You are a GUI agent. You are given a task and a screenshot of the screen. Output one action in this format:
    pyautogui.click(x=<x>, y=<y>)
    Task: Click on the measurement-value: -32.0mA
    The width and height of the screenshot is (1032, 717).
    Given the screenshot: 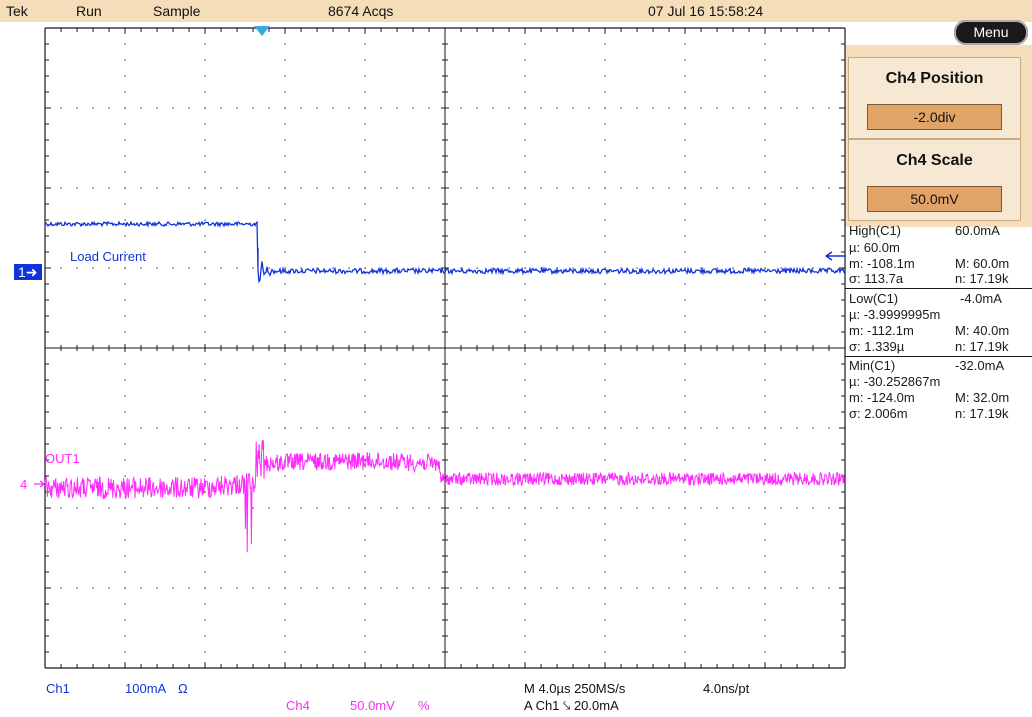 What is the action you would take?
    pyautogui.click(x=980, y=365)
    